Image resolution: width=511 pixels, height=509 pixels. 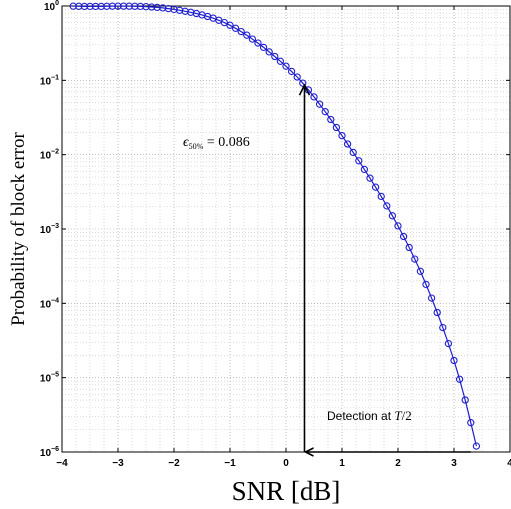 What do you see at coordinates (286, 463) in the screenshot?
I see `x-tick-label: 0` at bounding box center [286, 463].